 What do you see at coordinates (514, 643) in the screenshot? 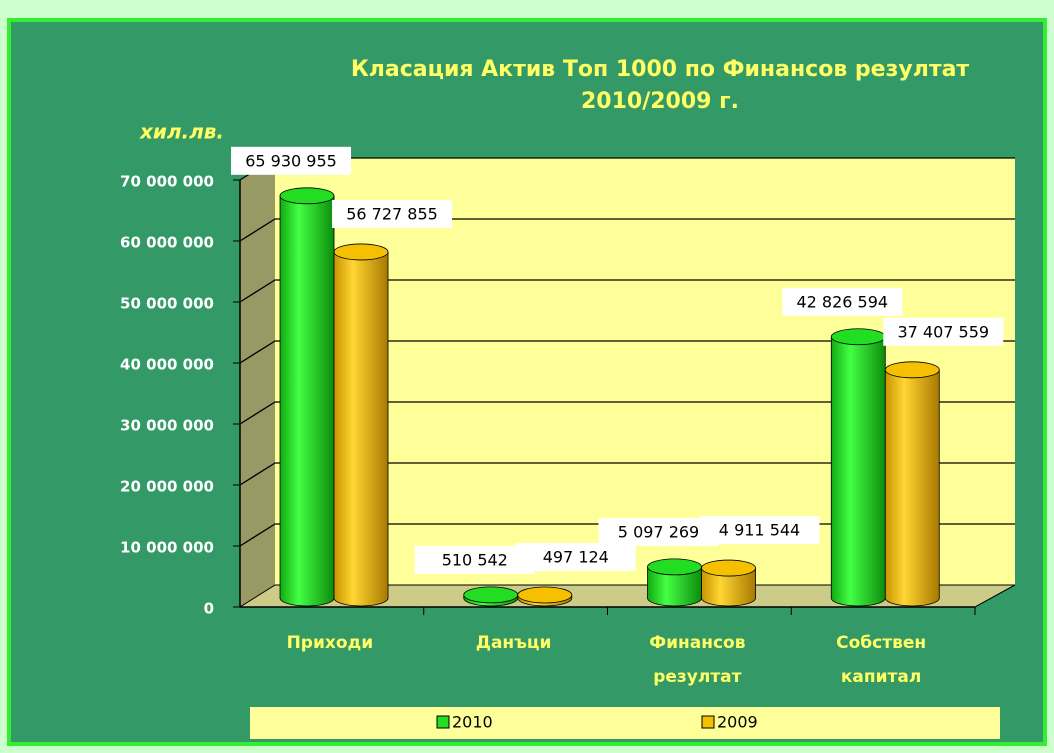
I see `x-tick-label: Данъци` at bounding box center [514, 643].